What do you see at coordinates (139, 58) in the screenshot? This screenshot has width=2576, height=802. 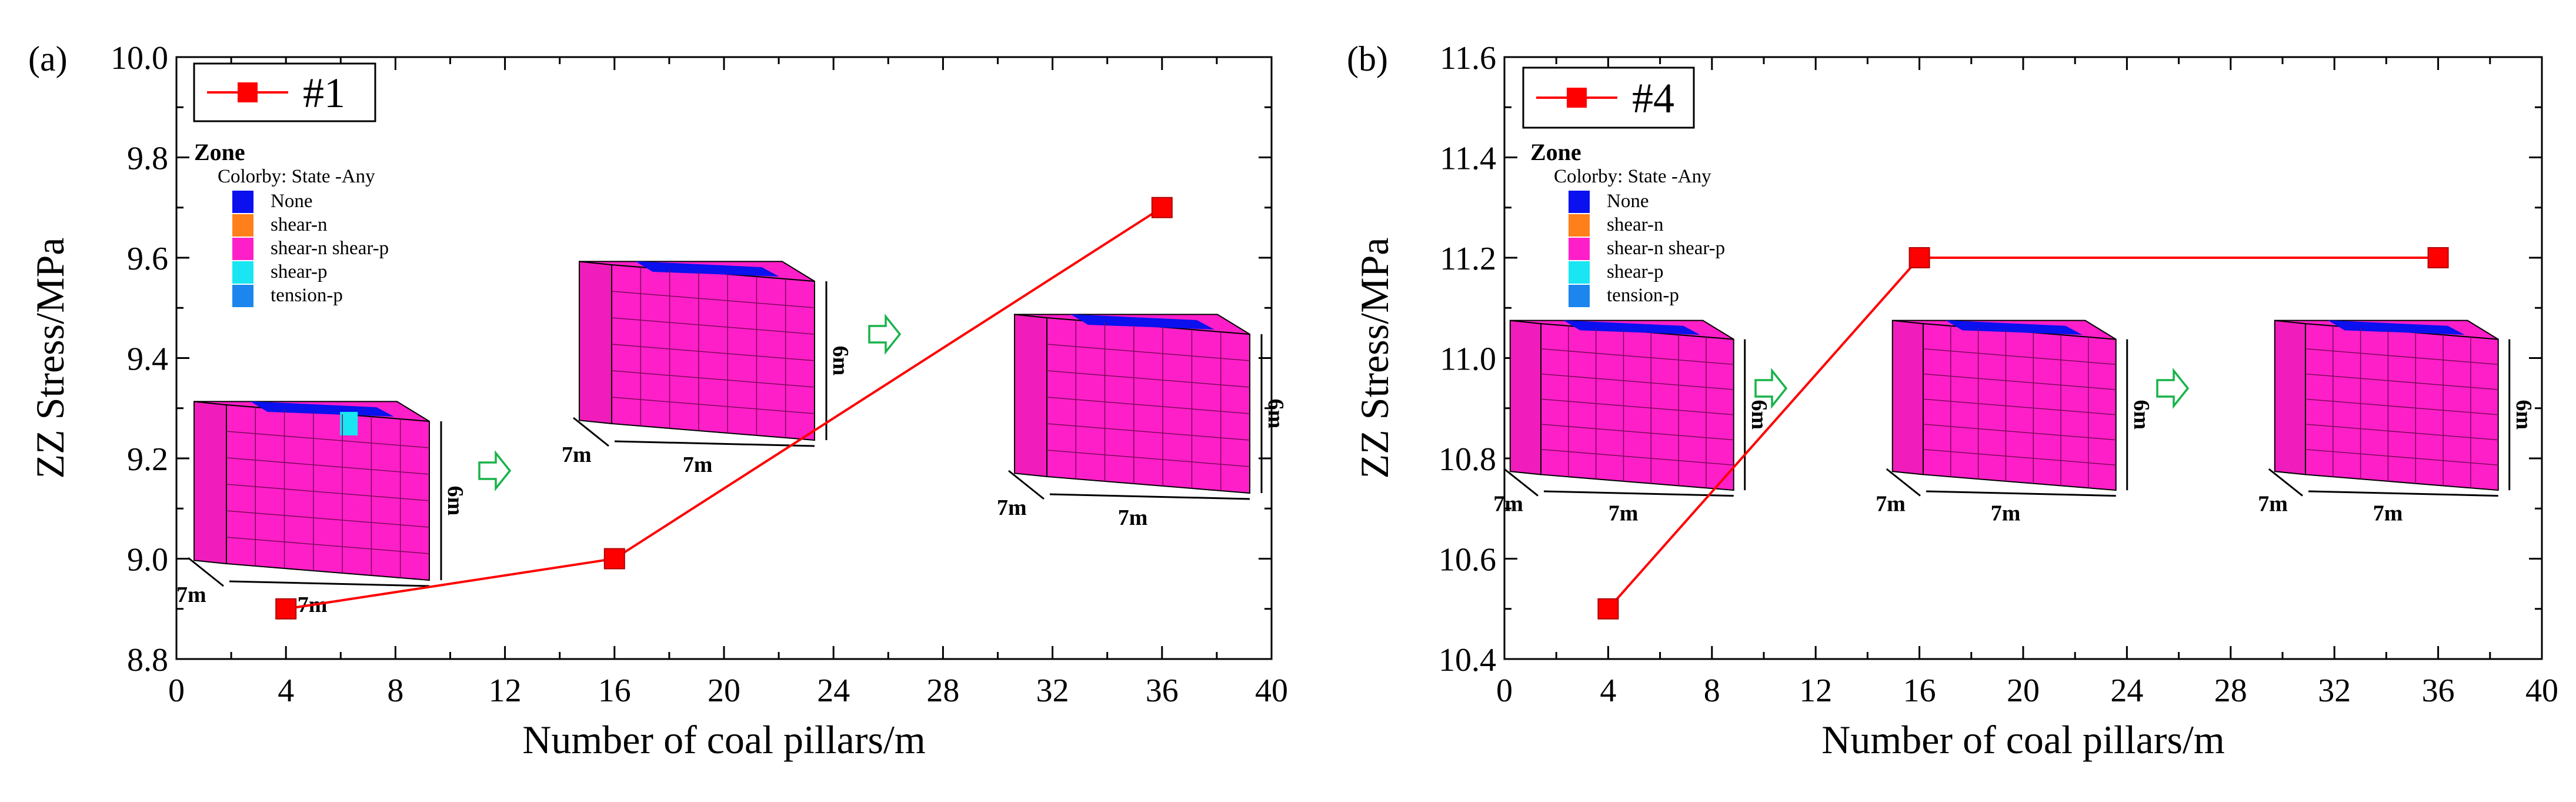 I see `y-tick-label: 10.0` at bounding box center [139, 58].